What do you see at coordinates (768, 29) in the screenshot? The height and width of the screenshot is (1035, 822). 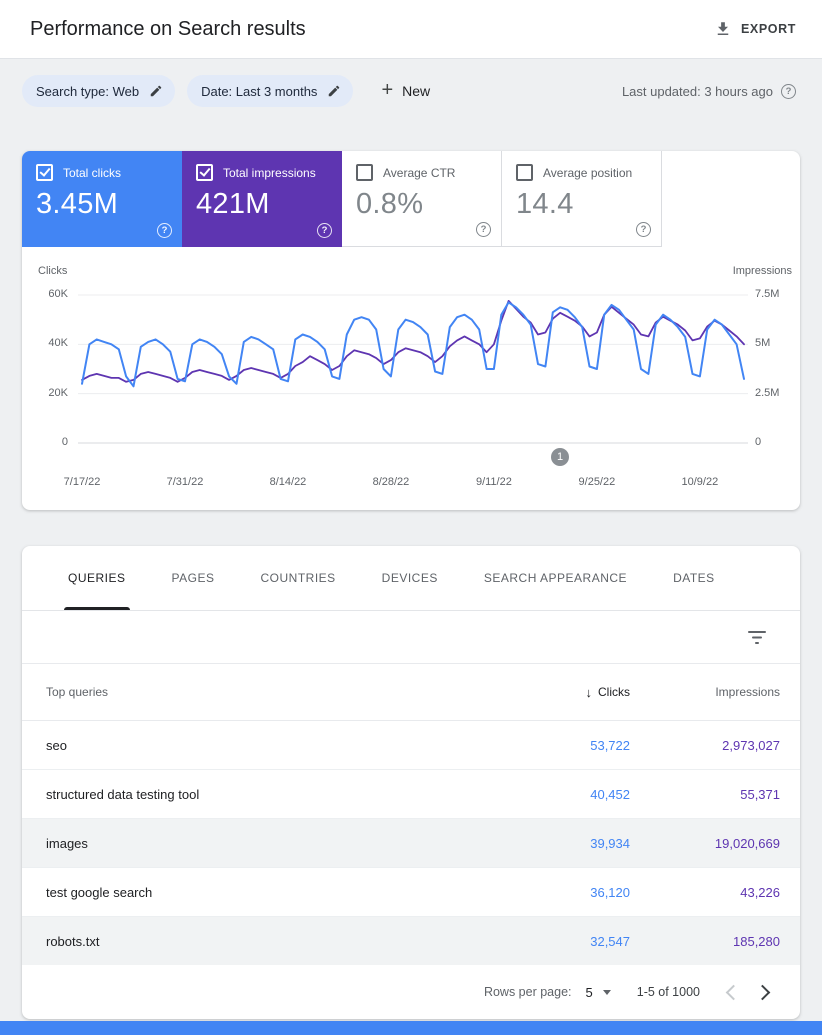 I see `export-label: EXPORT` at bounding box center [768, 29].